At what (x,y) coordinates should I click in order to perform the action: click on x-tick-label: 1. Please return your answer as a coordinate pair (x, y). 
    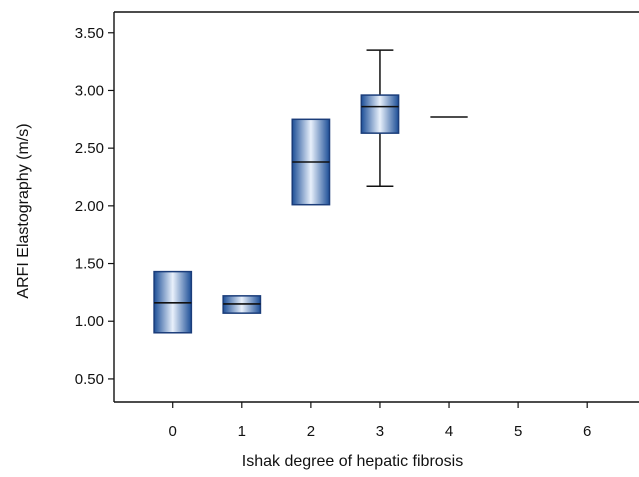
    Looking at the image, I should click on (242, 431).